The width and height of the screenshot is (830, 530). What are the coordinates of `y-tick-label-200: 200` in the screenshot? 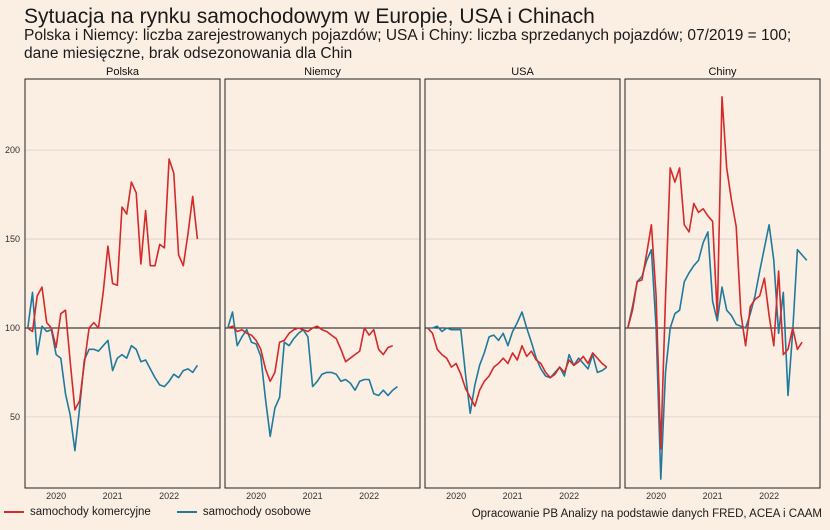 It's located at (12, 150).